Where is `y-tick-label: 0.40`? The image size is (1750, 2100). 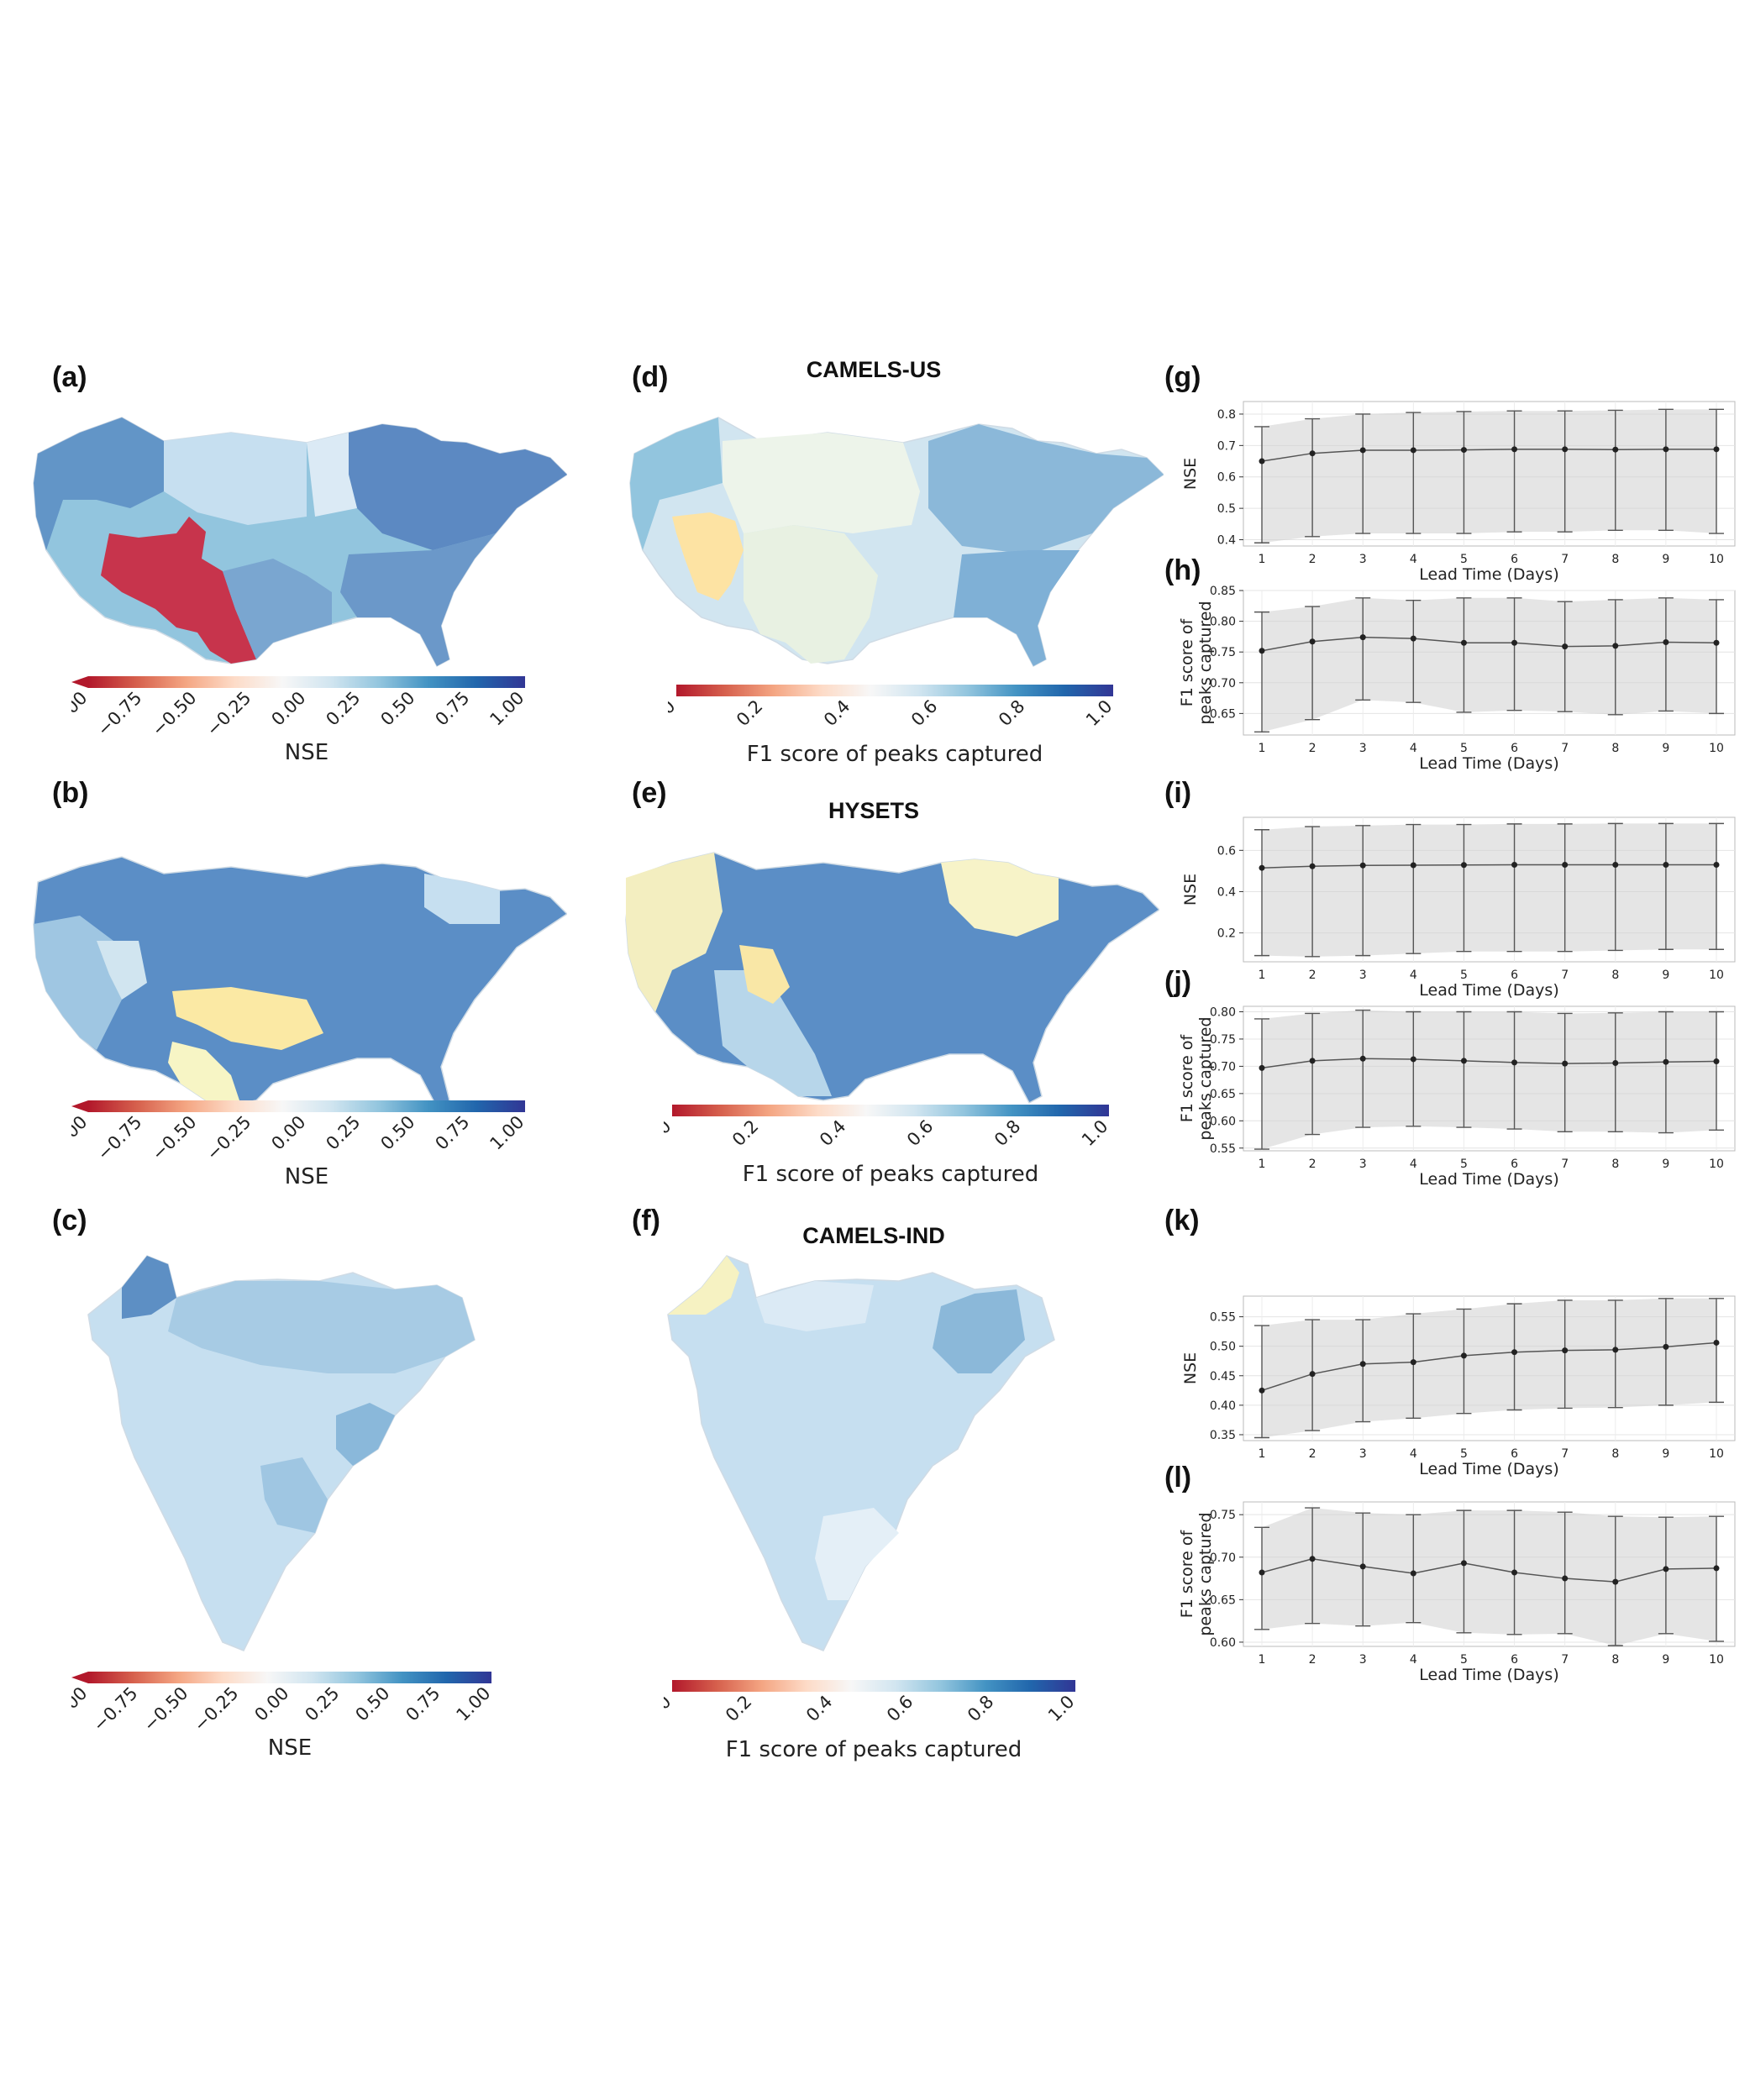 y-tick-label: 0.40 is located at coordinates (1223, 1406).